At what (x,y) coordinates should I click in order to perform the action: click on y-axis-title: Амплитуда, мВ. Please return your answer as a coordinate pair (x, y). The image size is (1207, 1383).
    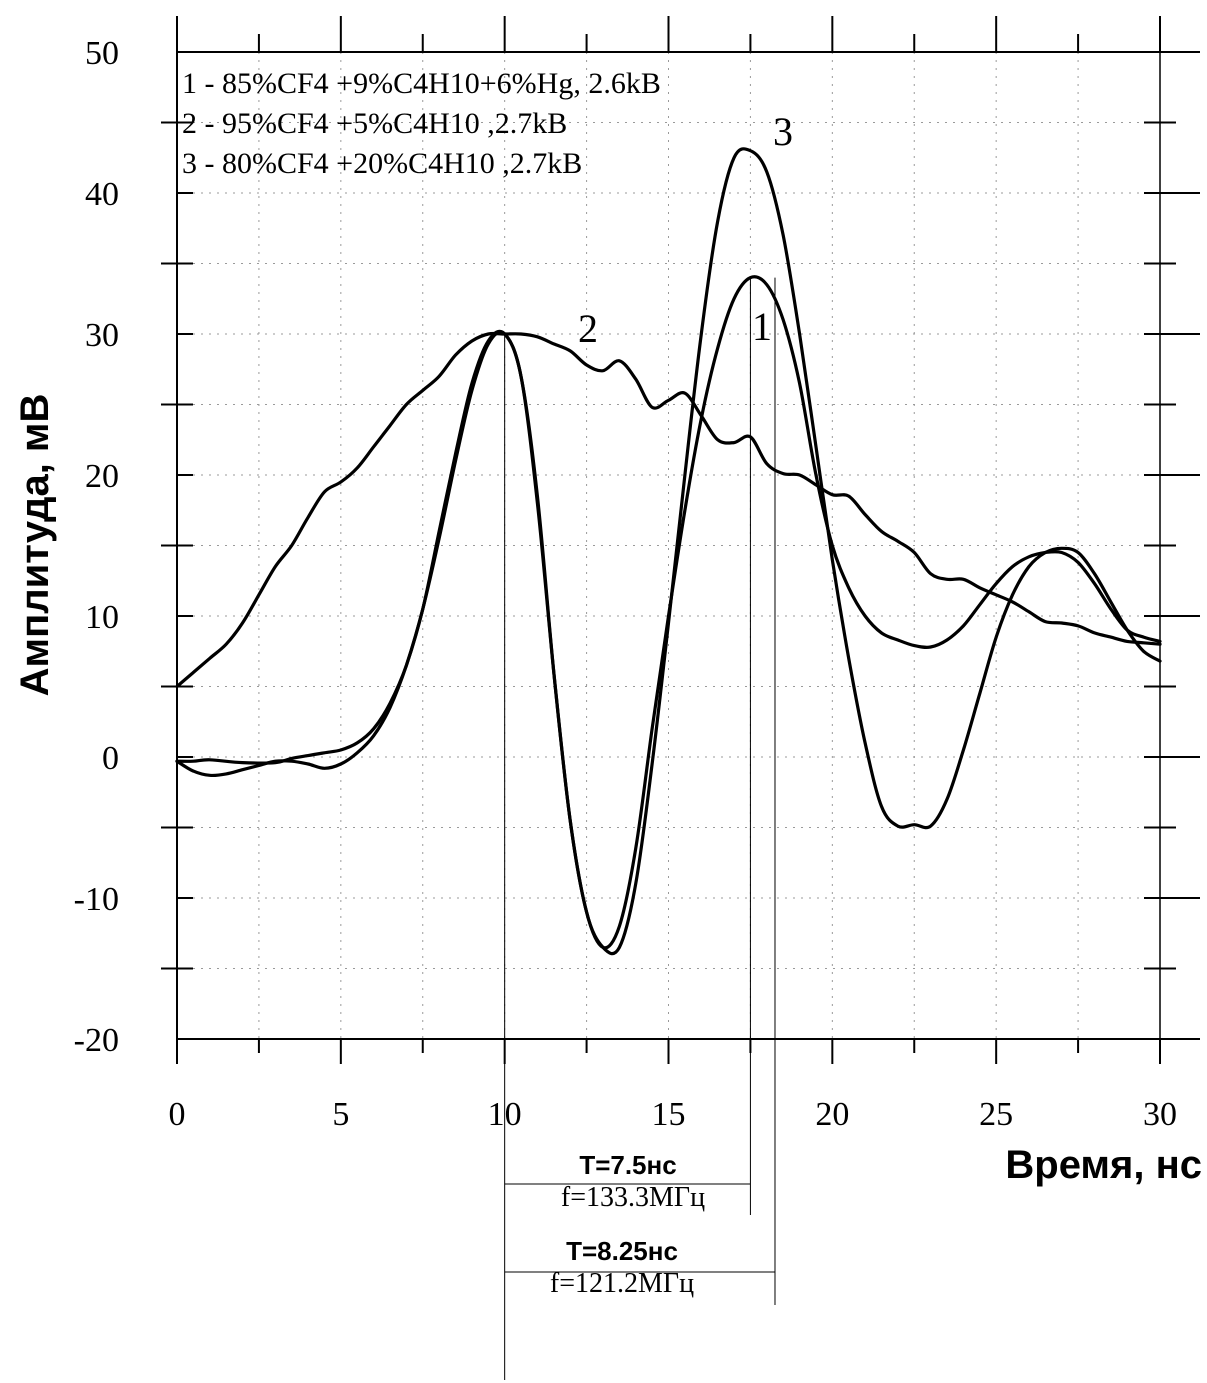
    Looking at the image, I should click on (35, 545).